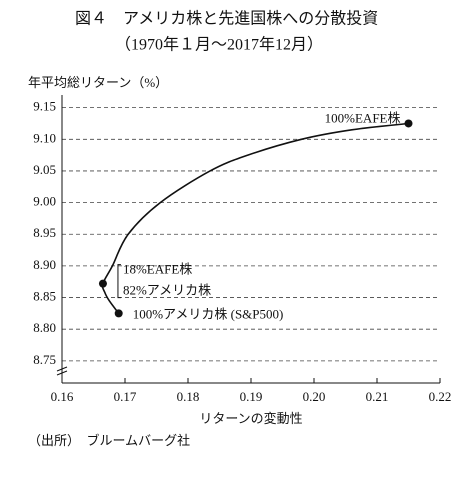  I want to click on point-label: 82%アメリカ株, so click(167, 290).